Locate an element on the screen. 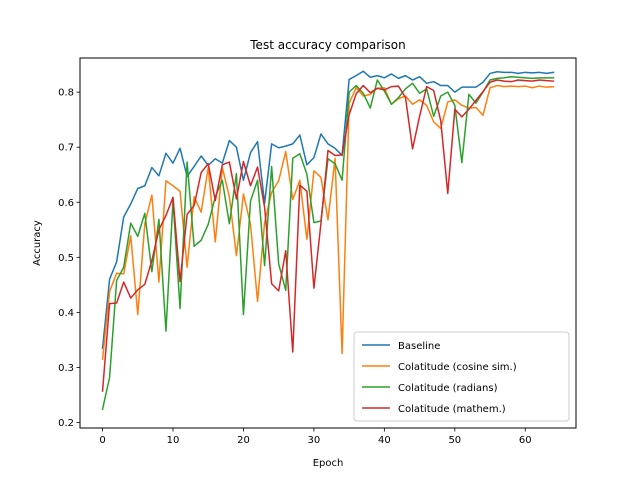  y-axis: 0.2 0.3 0.4 0.5 0.6 0.7 0.8 is located at coordinates (69, 258).